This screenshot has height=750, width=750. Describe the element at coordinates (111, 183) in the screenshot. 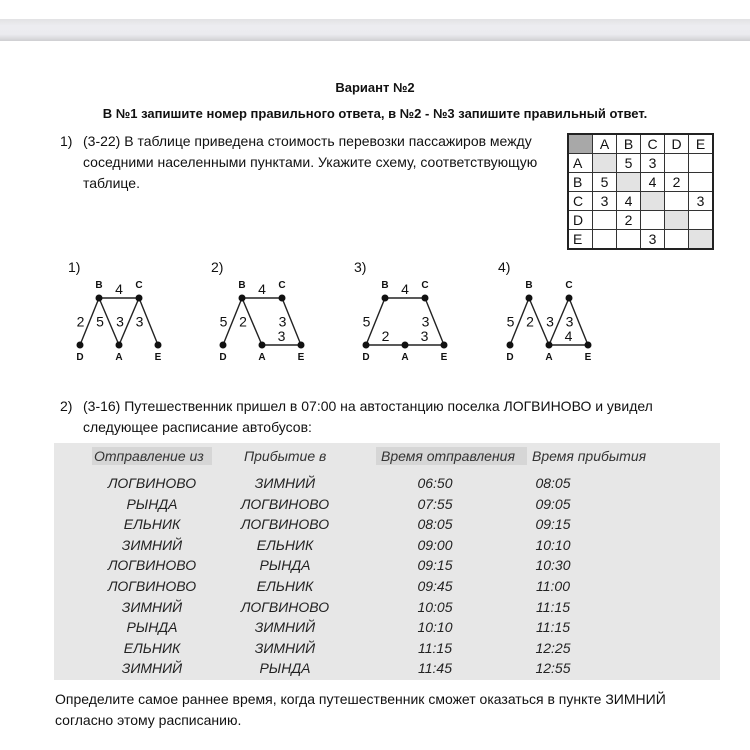

I see `q1-line: таблице.` at that location.